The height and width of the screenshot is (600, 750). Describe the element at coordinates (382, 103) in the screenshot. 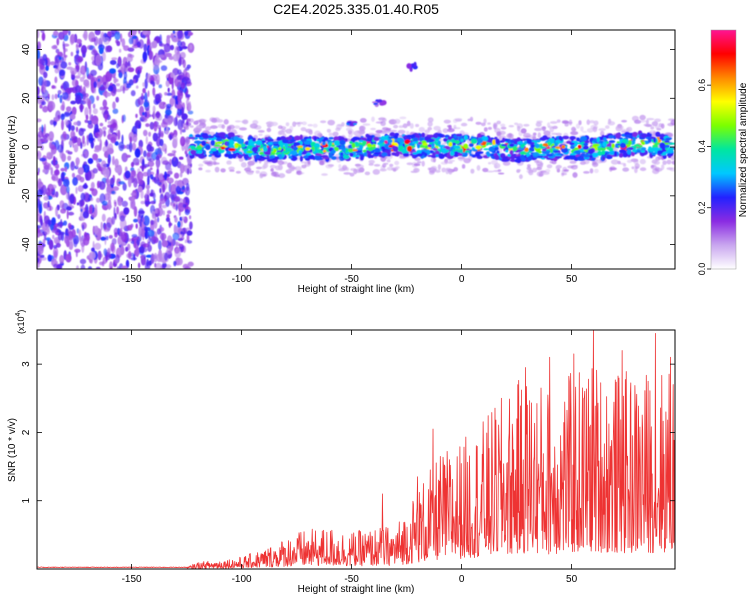

I see `spectrogram-streak-cell` at that location.